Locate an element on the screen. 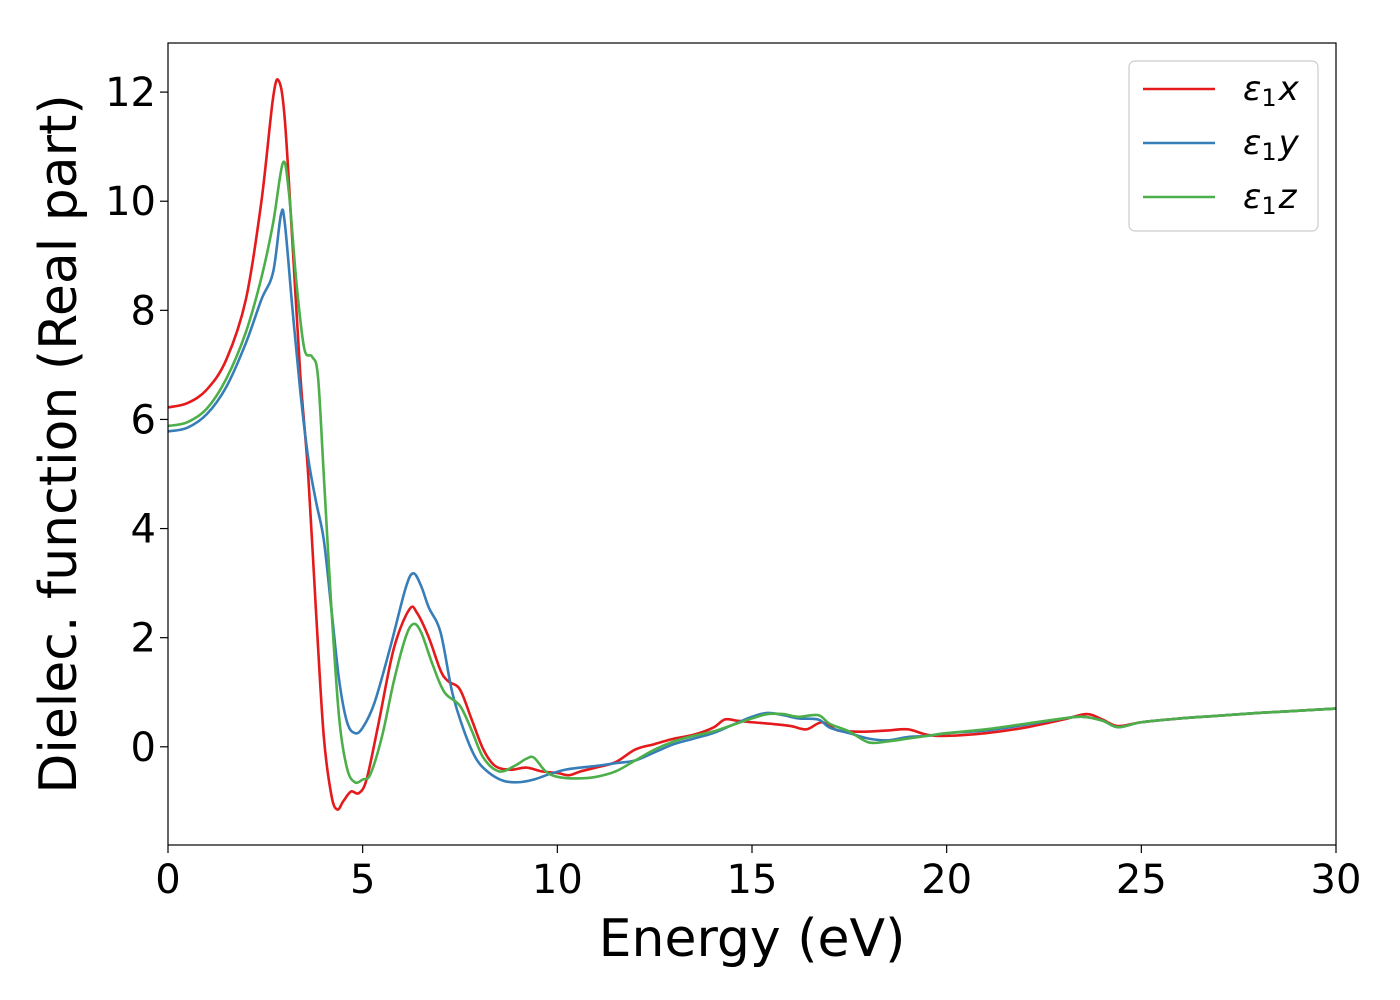 The image size is (1400, 1000). legend-label-x: ε1x is located at coordinates (1271, 90).